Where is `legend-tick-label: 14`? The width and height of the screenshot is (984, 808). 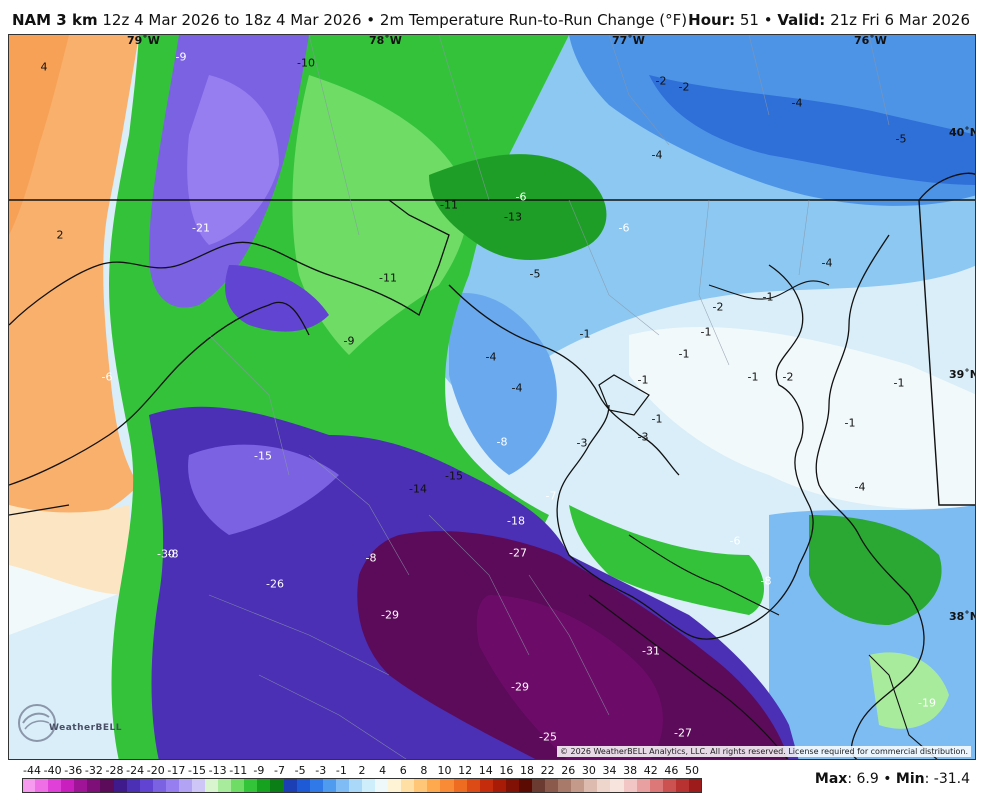
legend-tick-label: 14 is located at coordinates (485, 770).